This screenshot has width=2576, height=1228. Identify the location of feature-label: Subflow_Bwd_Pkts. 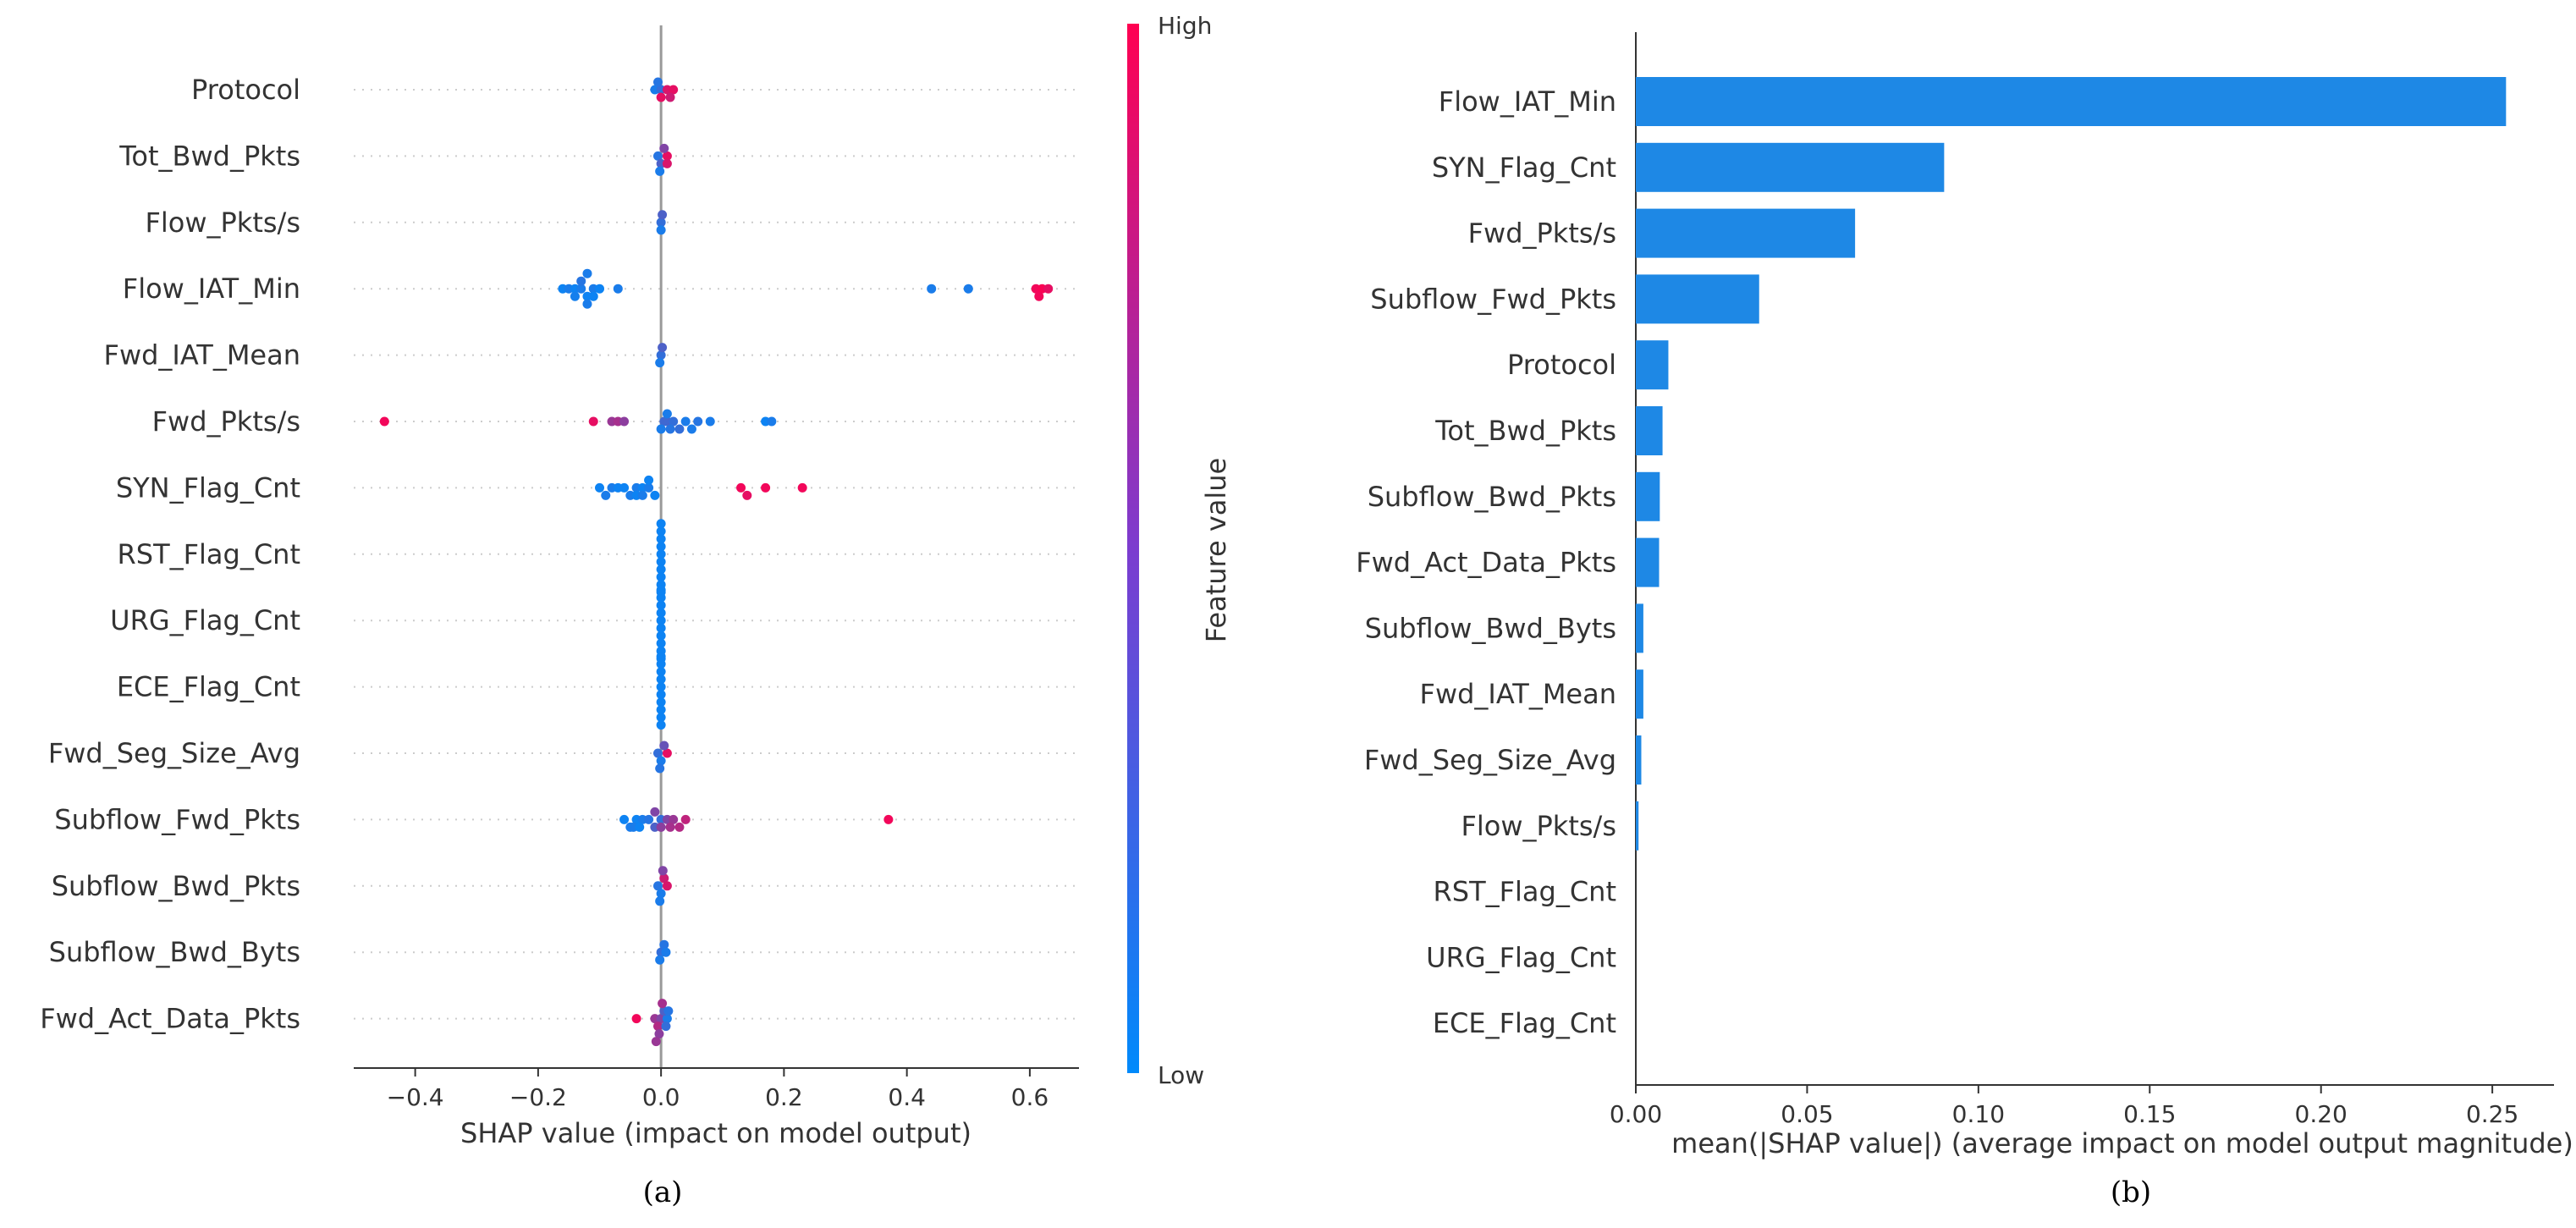
(176, 886).